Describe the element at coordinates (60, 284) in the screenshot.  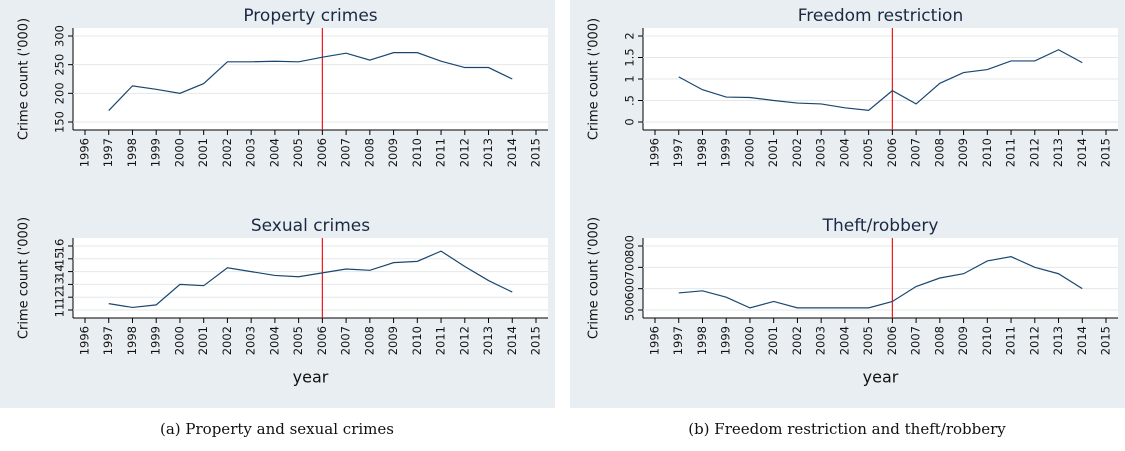
I see `y-tick-label: 13` at that location.